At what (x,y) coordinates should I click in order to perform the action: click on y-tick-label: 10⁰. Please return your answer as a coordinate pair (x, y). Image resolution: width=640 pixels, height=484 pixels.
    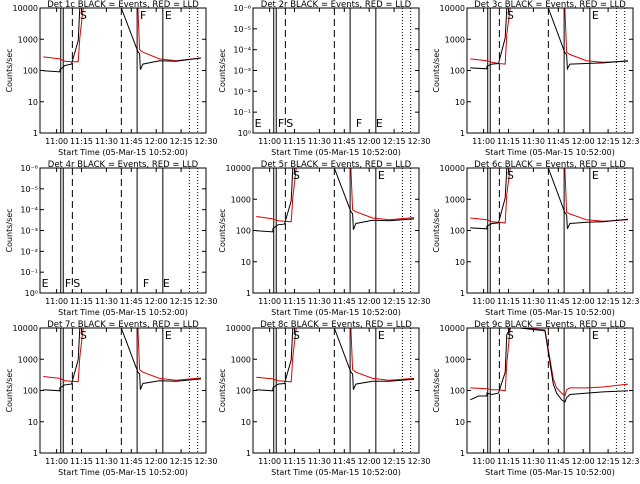
    Looking at the image, I should click on (244, 133).